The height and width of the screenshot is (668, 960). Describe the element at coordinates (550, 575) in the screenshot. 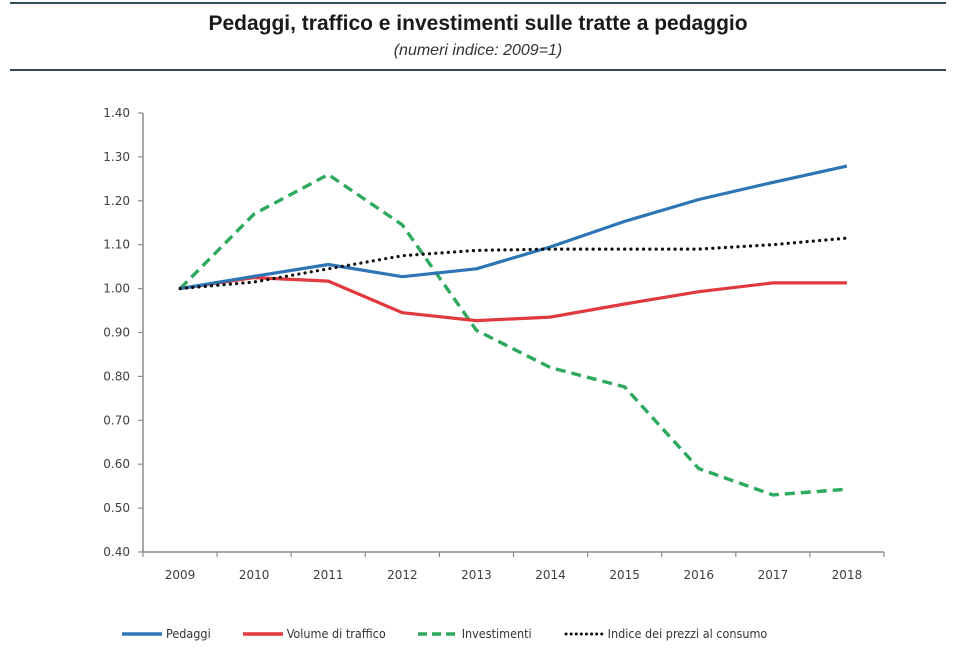

I see `x-tick-label: 2014` at that location.